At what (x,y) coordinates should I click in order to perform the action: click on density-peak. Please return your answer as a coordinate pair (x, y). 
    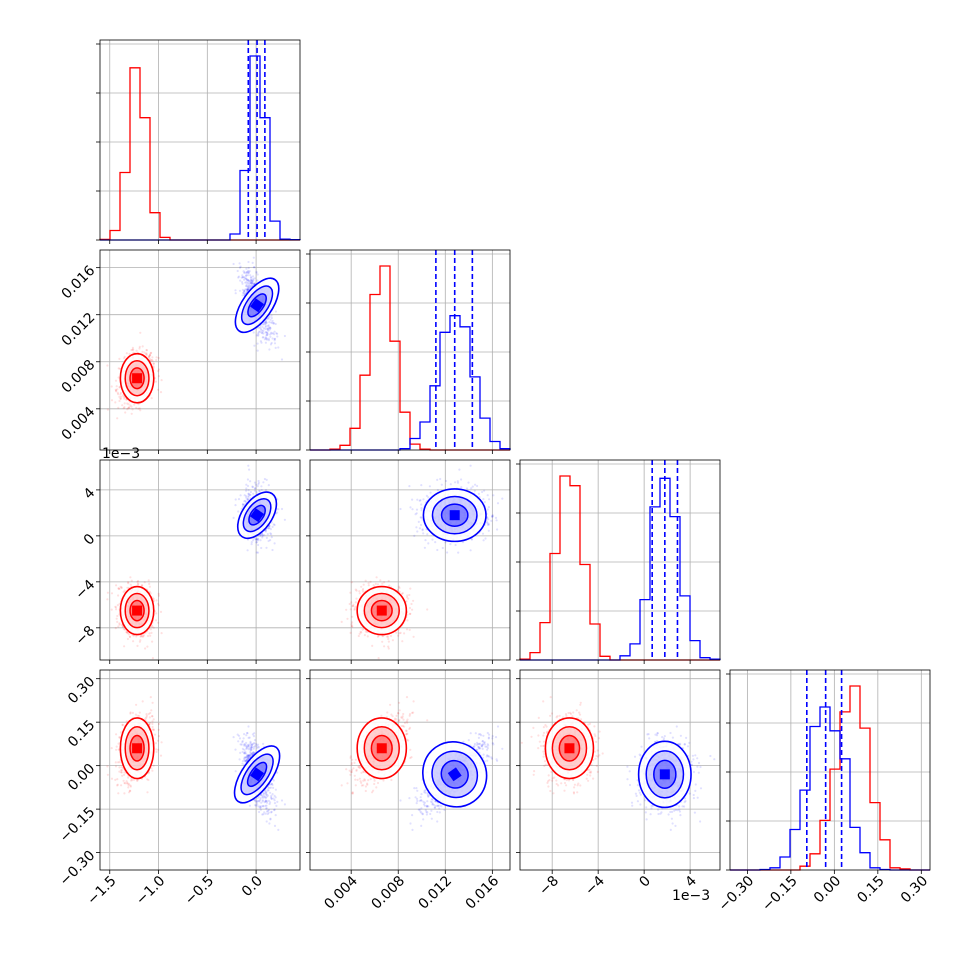
    Looking at the image, I should click on (137, 611).